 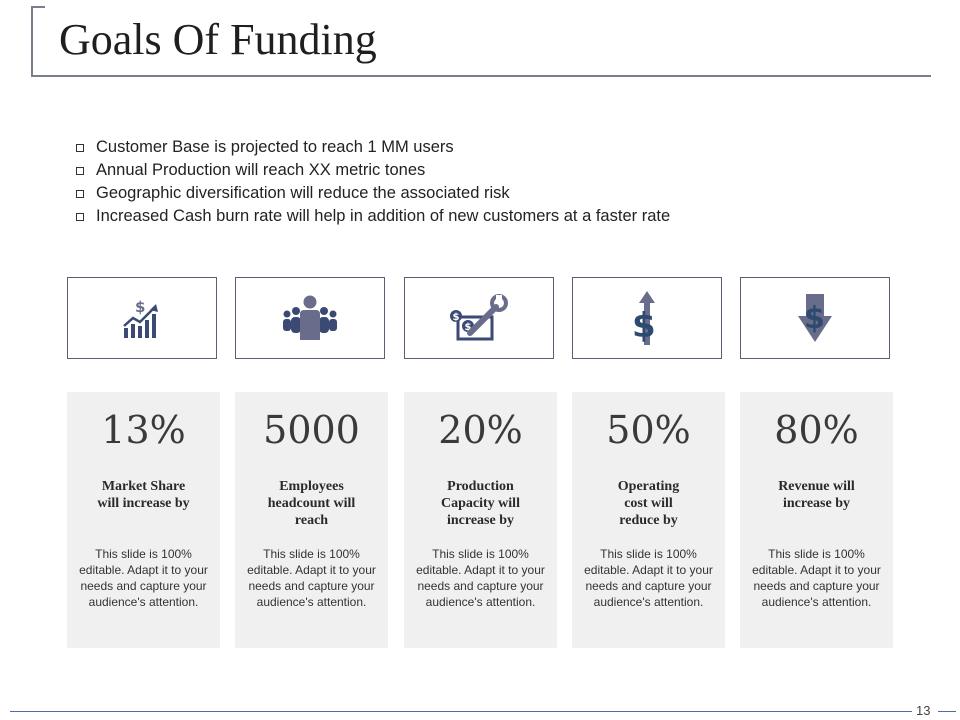 What do you see at coordinates (480, 503) in the screenshot?
I see `stat-label: Production Capacity will increase by` at bounding box center [480, 503].